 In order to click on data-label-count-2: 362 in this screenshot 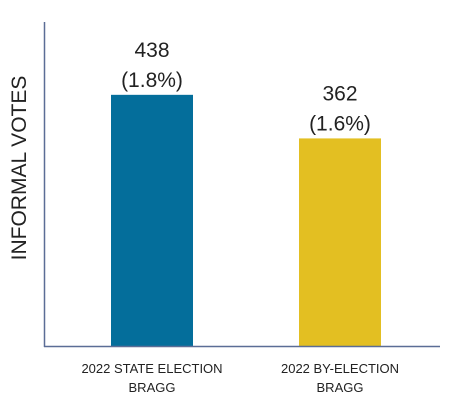, I will do `click(339, 93)`.